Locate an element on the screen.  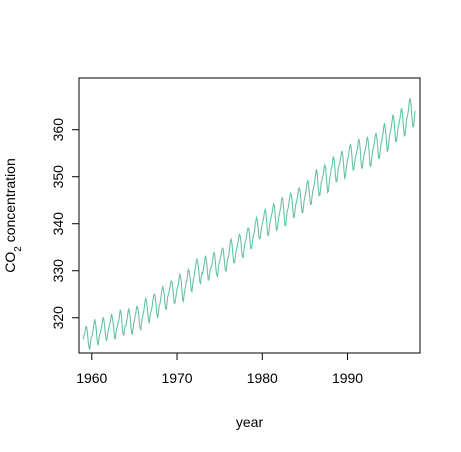
x-axis-title: year is located at coordinates (250, 422).